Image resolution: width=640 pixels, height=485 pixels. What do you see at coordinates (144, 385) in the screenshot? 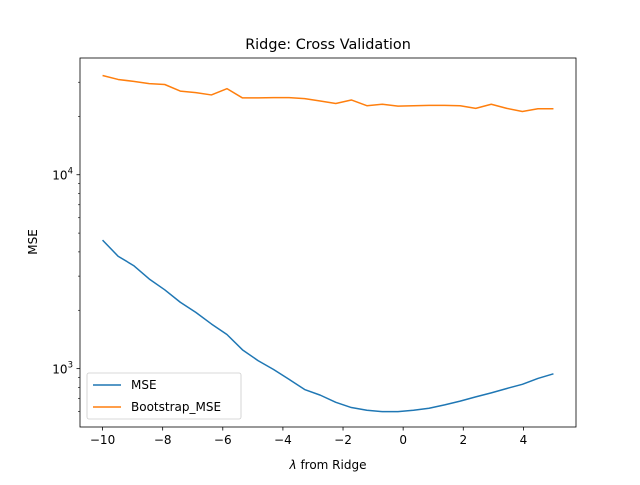
I see `legend-label-mse: MSE` at bounding box center [144, 385].